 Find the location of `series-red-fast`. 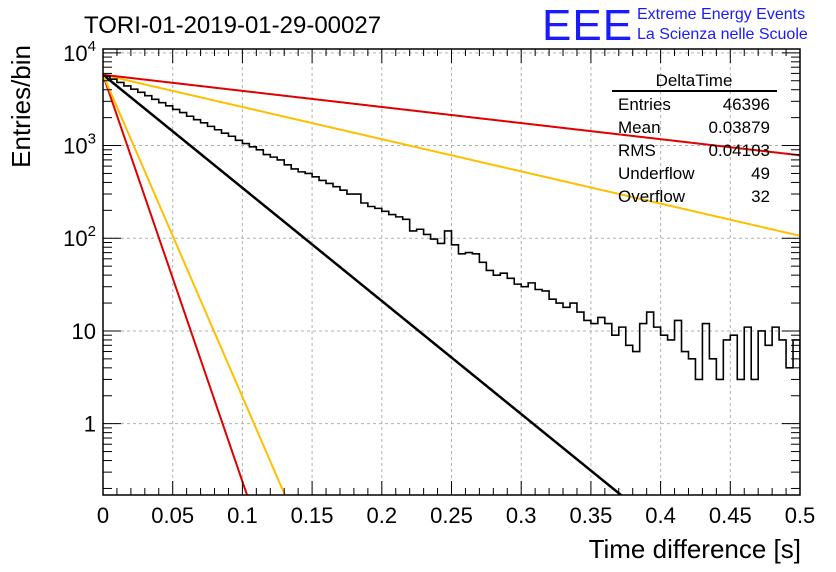

series-red-fast is located at coordinates (176, 284).